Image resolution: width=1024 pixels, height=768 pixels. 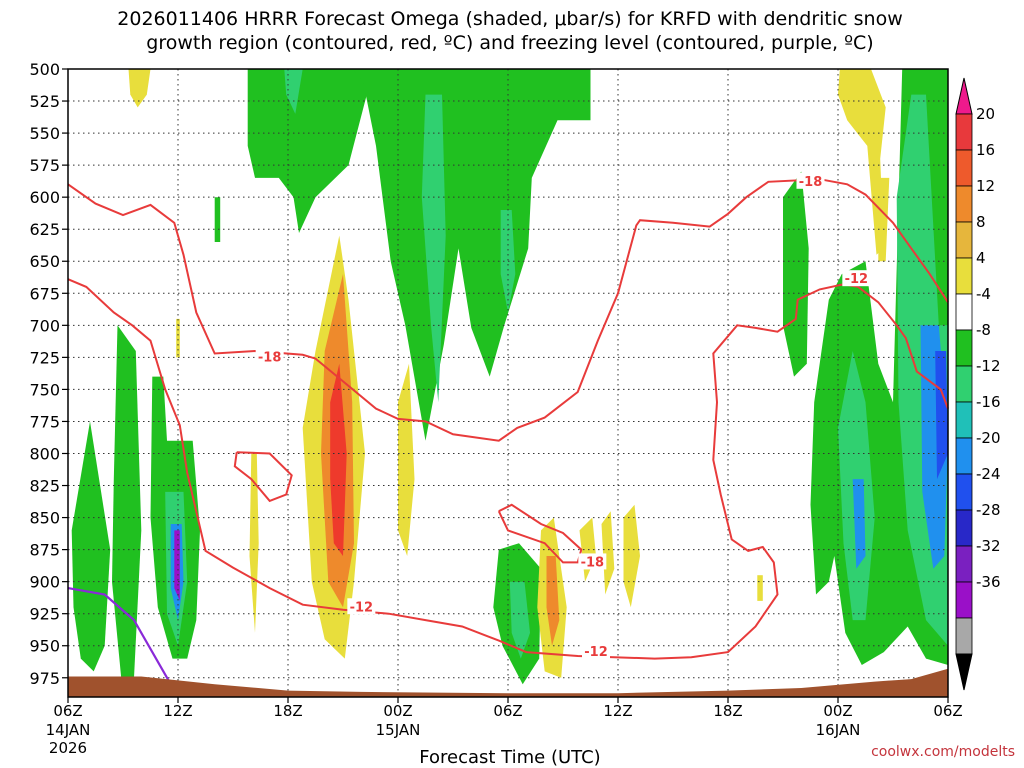 I want to click on freezing-level-contours, so click(x=119, y=636).